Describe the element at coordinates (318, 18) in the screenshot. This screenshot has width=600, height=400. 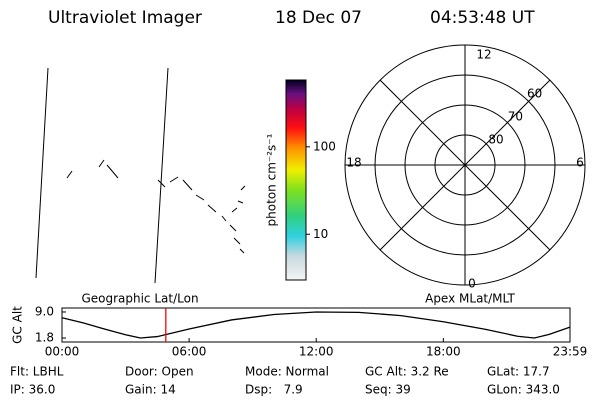
I see `date: 18 Dec 07` at that location.